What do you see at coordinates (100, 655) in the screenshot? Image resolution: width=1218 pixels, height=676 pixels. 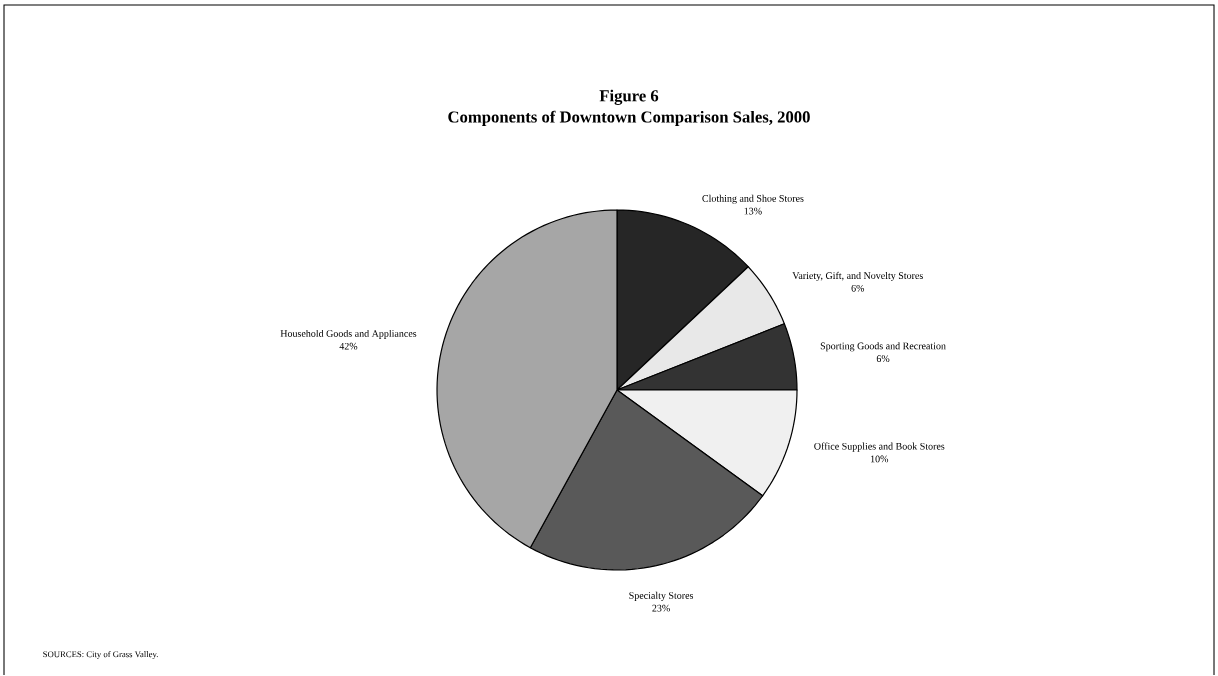 I see `source-note: SOURCES: City of Grass Valley.` at bounding box center [100, 655].